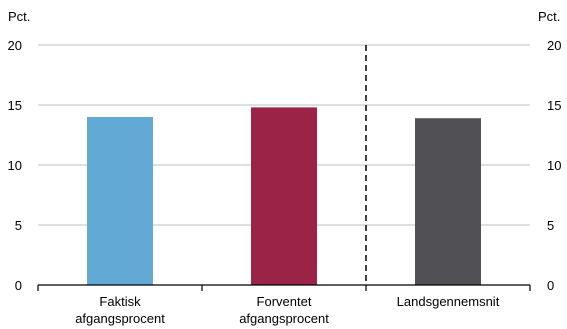 The height and width of the screenshot is (329, 567). I want to click on x-category-label: Landsgennemsnit, so click(448, 301).